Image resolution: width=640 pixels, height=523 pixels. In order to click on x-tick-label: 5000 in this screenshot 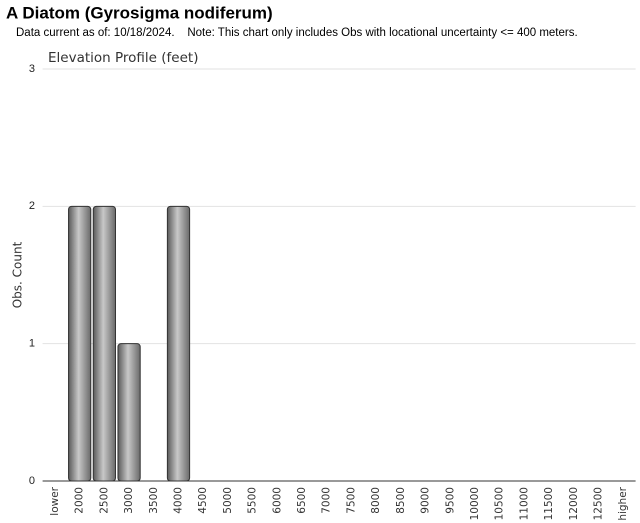, I will do `click(228, 500)`.